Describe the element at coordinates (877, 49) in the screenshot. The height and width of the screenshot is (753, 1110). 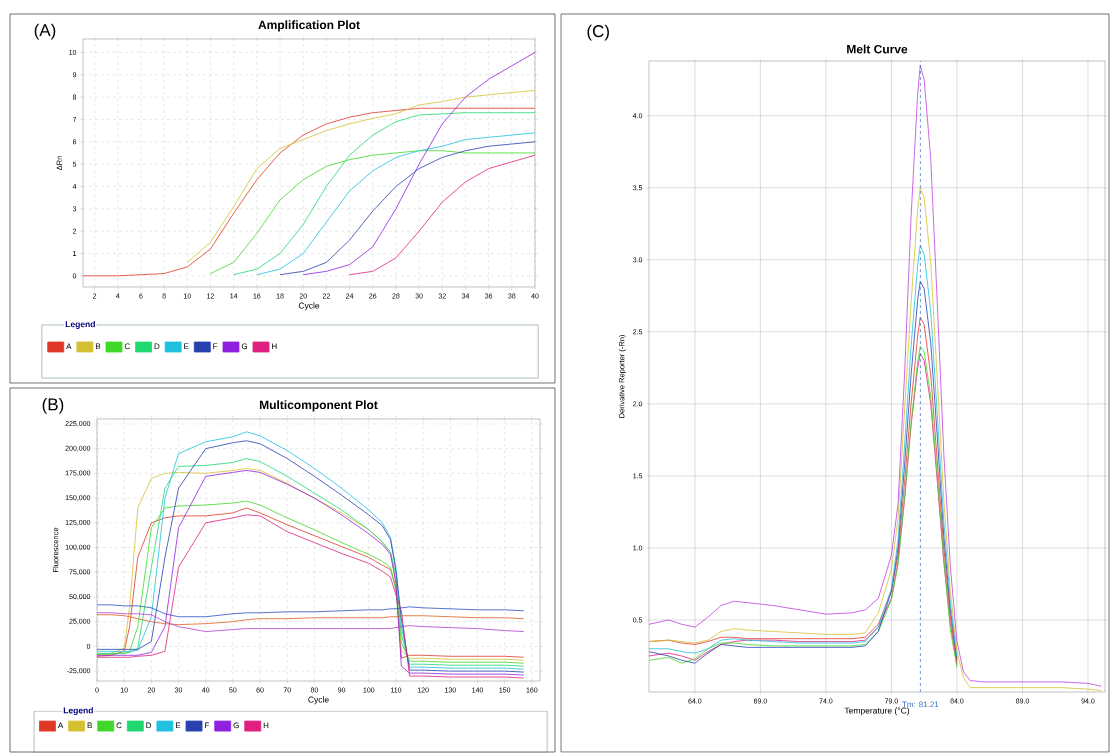
I see `chart-title: Melt Curve` at that location.